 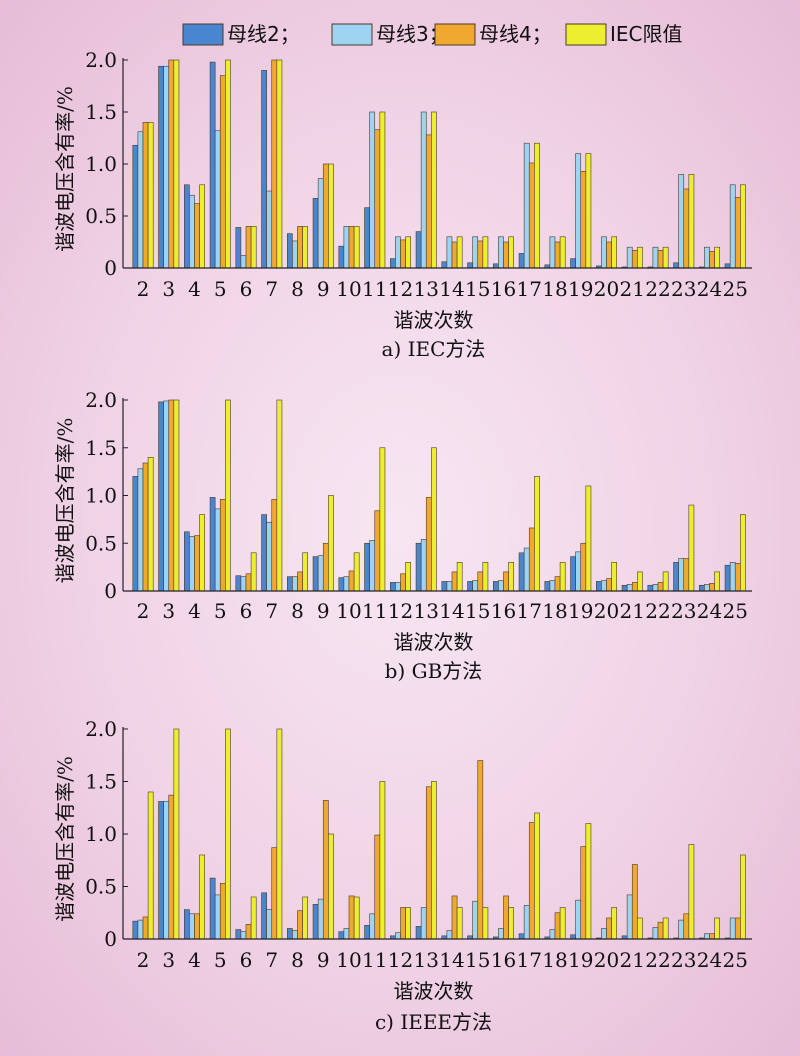 What do you see at coordinates (433, 1022) in the screenshot?
I see `chart-caption: c) IEEE方法` at bounding box center [433, 1022].